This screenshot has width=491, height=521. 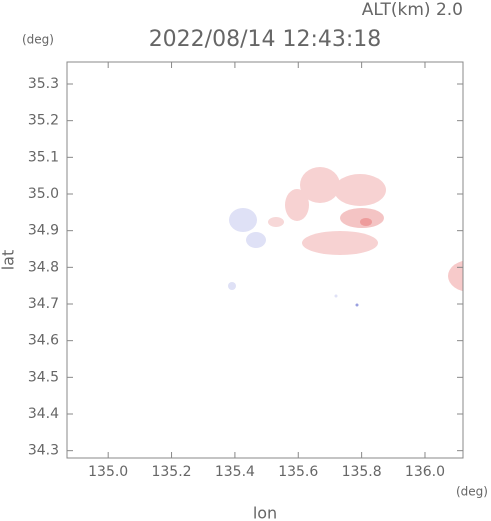 I want to click on x-unit: (deg), so click(x=472, y=492).